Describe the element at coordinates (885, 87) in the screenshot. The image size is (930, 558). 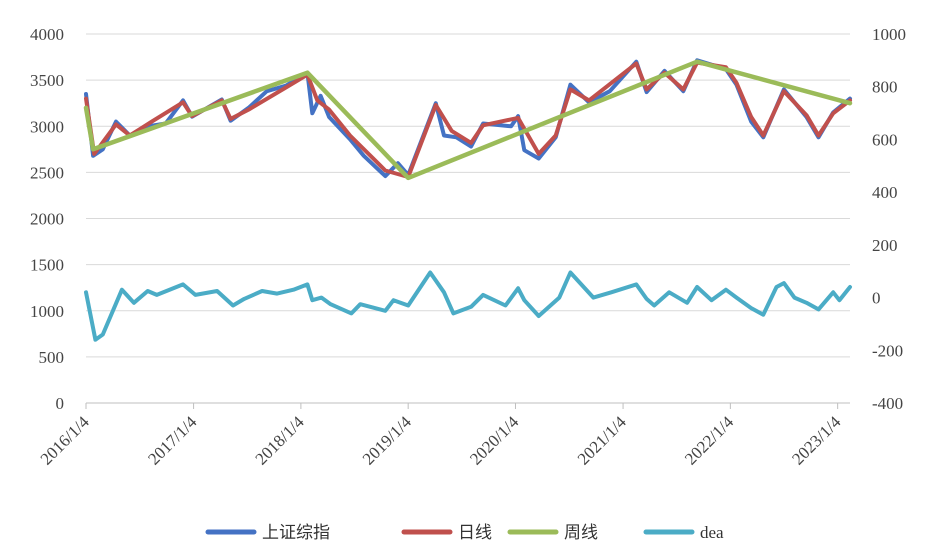
I see `y-right-tick-label: 800` at that location.